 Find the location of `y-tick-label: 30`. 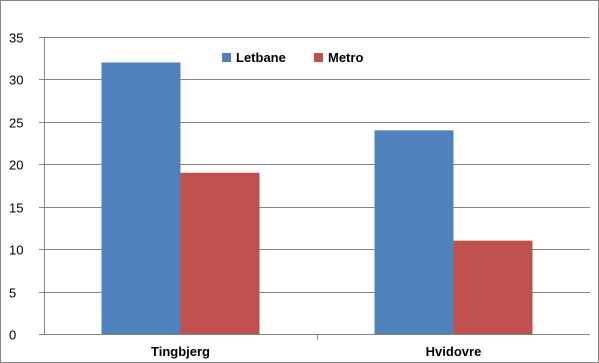

y-tick-label: 30 is located at coordinates (16, 80).